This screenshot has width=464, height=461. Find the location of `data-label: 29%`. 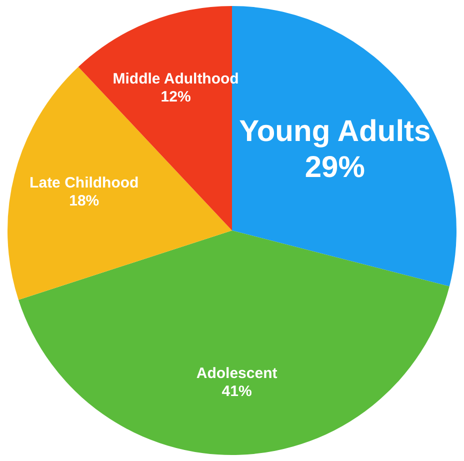

data-label: 29% is located at coordinates (334, 167).